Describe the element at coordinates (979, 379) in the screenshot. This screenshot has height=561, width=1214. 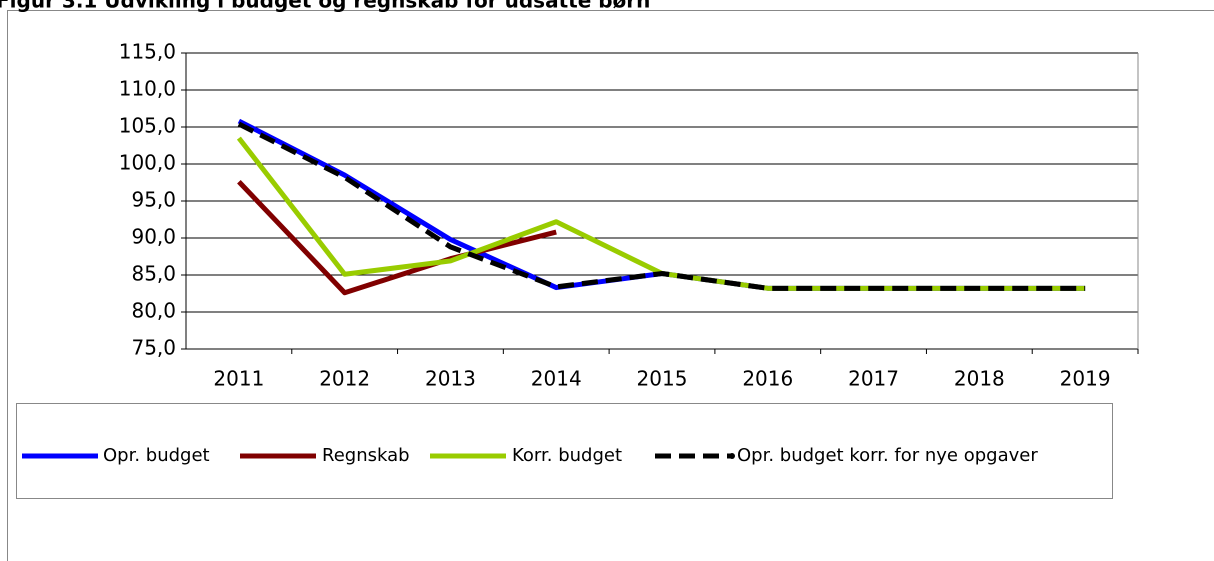
I see `x-tick-label: 2018` at that location.